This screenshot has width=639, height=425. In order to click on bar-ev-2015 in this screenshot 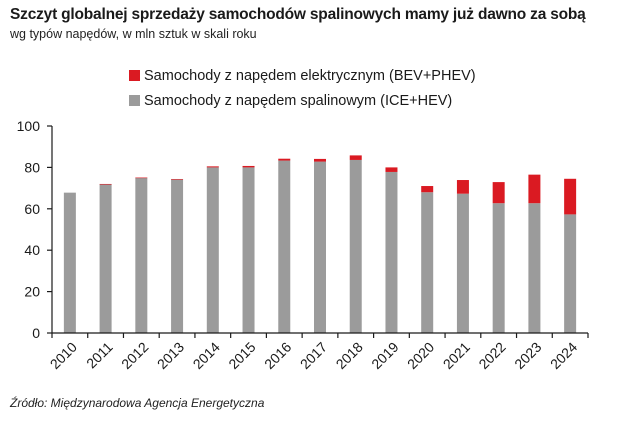, I will do `click(248, 166)`.